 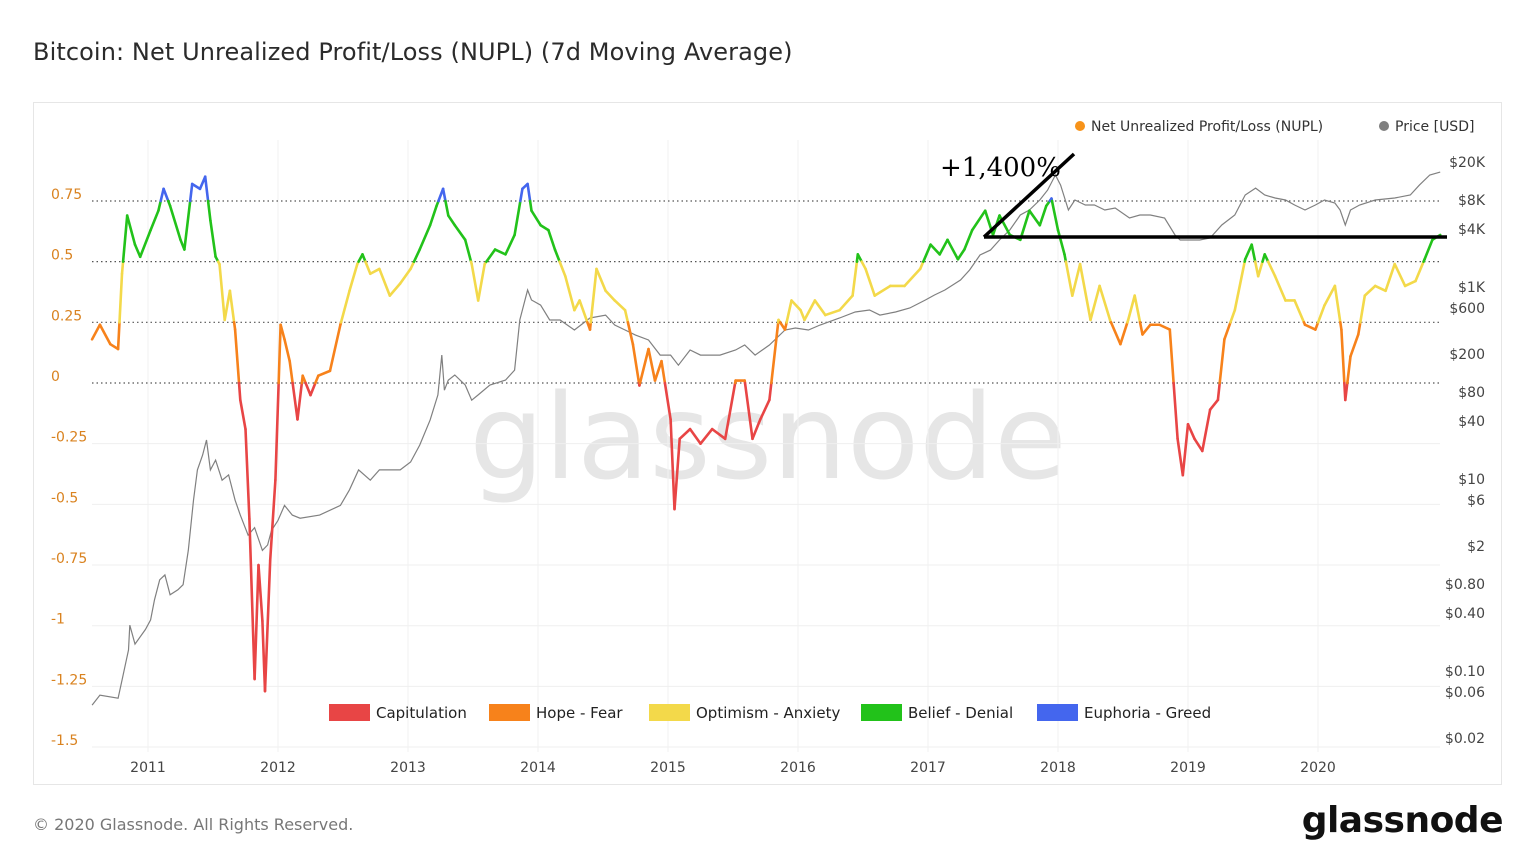 What do you see at coordinates (579, 713) in the screenshot?
I see `zone-legend-label: Hope - Fear` at bounding box center [579, 713].